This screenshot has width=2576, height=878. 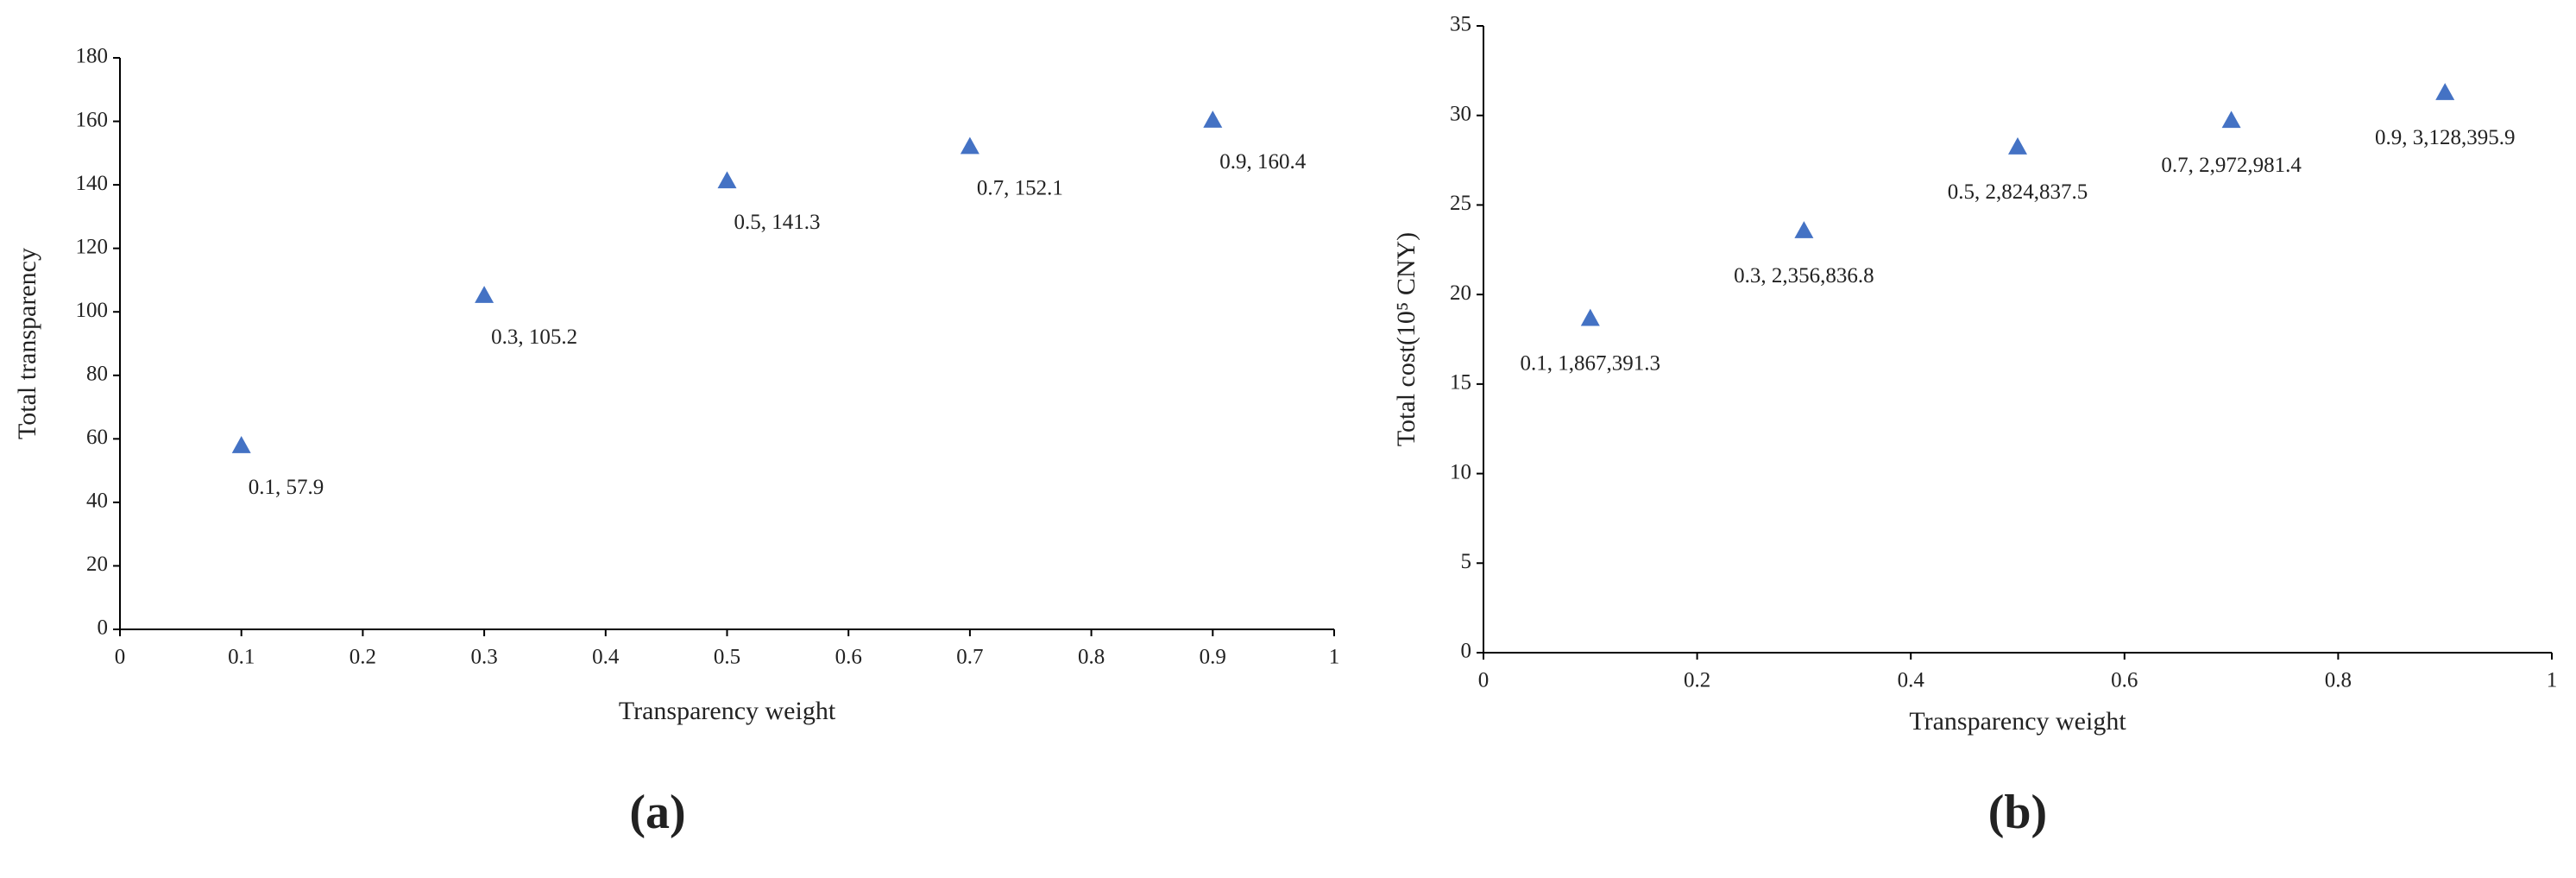 I want to click on caption: (b), so click(x=2017, y=812).